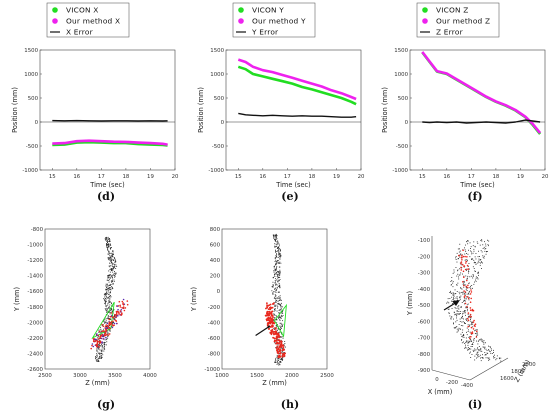 This screenshot has height=413, width=550. What do you see at coordinates (410, 303) in the screenshot?
I see `y-axis-label: Y (mm)` at bounding box center [410, 303].